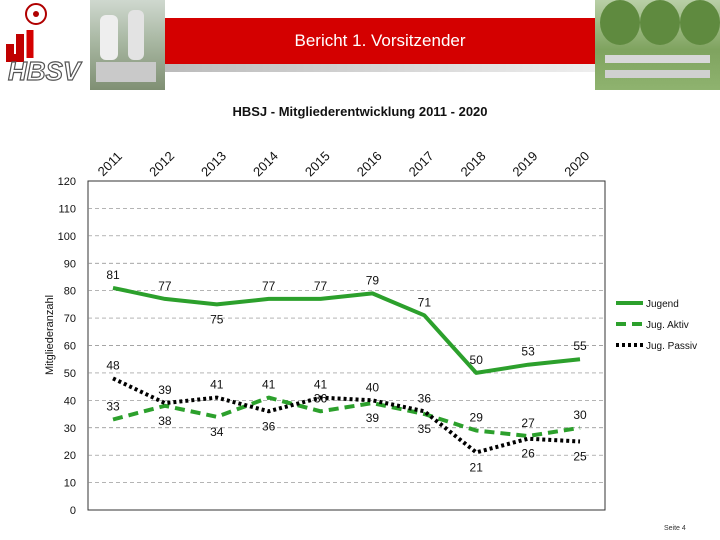  I want to click on data-label: 55, so click(580, 346).